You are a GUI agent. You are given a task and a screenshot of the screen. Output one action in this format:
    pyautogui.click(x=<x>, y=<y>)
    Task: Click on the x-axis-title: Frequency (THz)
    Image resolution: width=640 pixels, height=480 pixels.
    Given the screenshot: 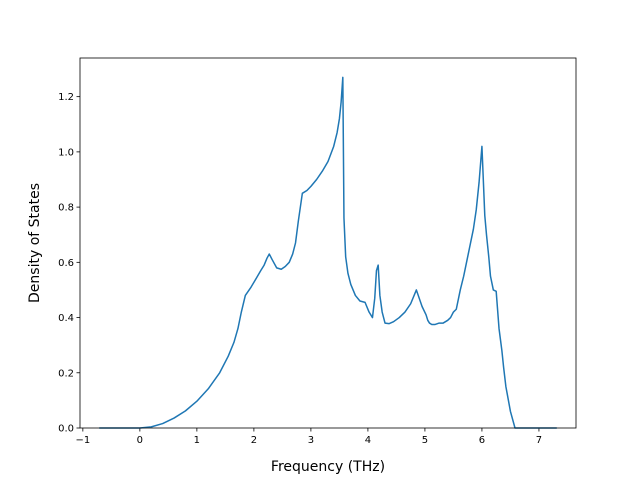 What is the action you would take?
    pyautogui.click(x=328, y=467)
    